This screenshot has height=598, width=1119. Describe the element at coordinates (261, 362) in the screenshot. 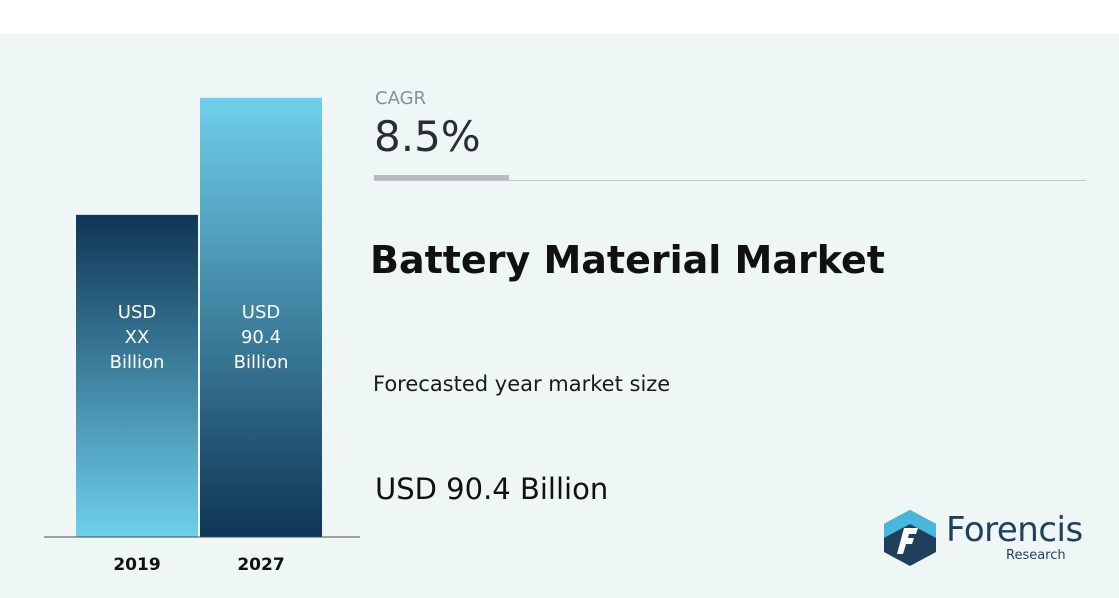

I see `bar-label-2027-line-3: Billion` at that location.